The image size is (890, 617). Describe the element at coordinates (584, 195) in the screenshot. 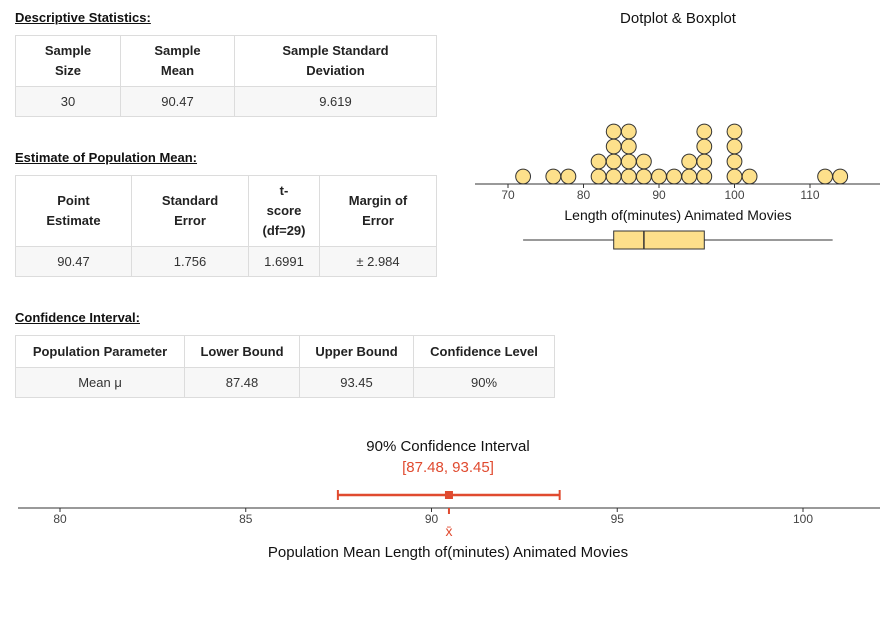

I see `dotplot-tick-label-80: 80` at that location.